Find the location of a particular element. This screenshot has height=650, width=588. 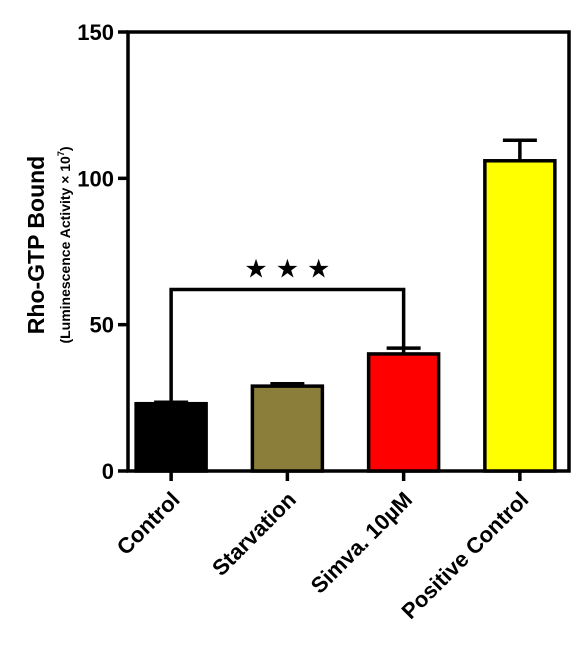

category-label-1: Starvation is located at coordinates (254, 534).